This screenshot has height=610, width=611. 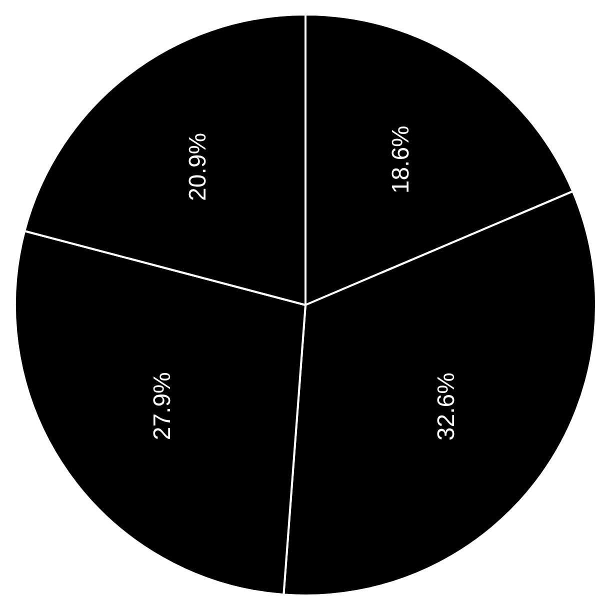 I want to click on data-label: 27.9%, so click(x=162, y=406).